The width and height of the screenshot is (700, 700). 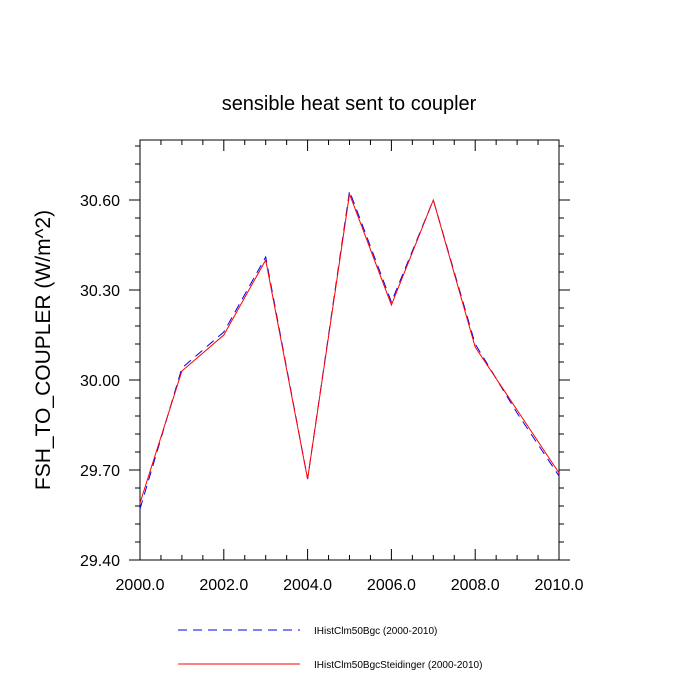 I want to click on y-tick-label: 29.70, so click(x=100, y=471).